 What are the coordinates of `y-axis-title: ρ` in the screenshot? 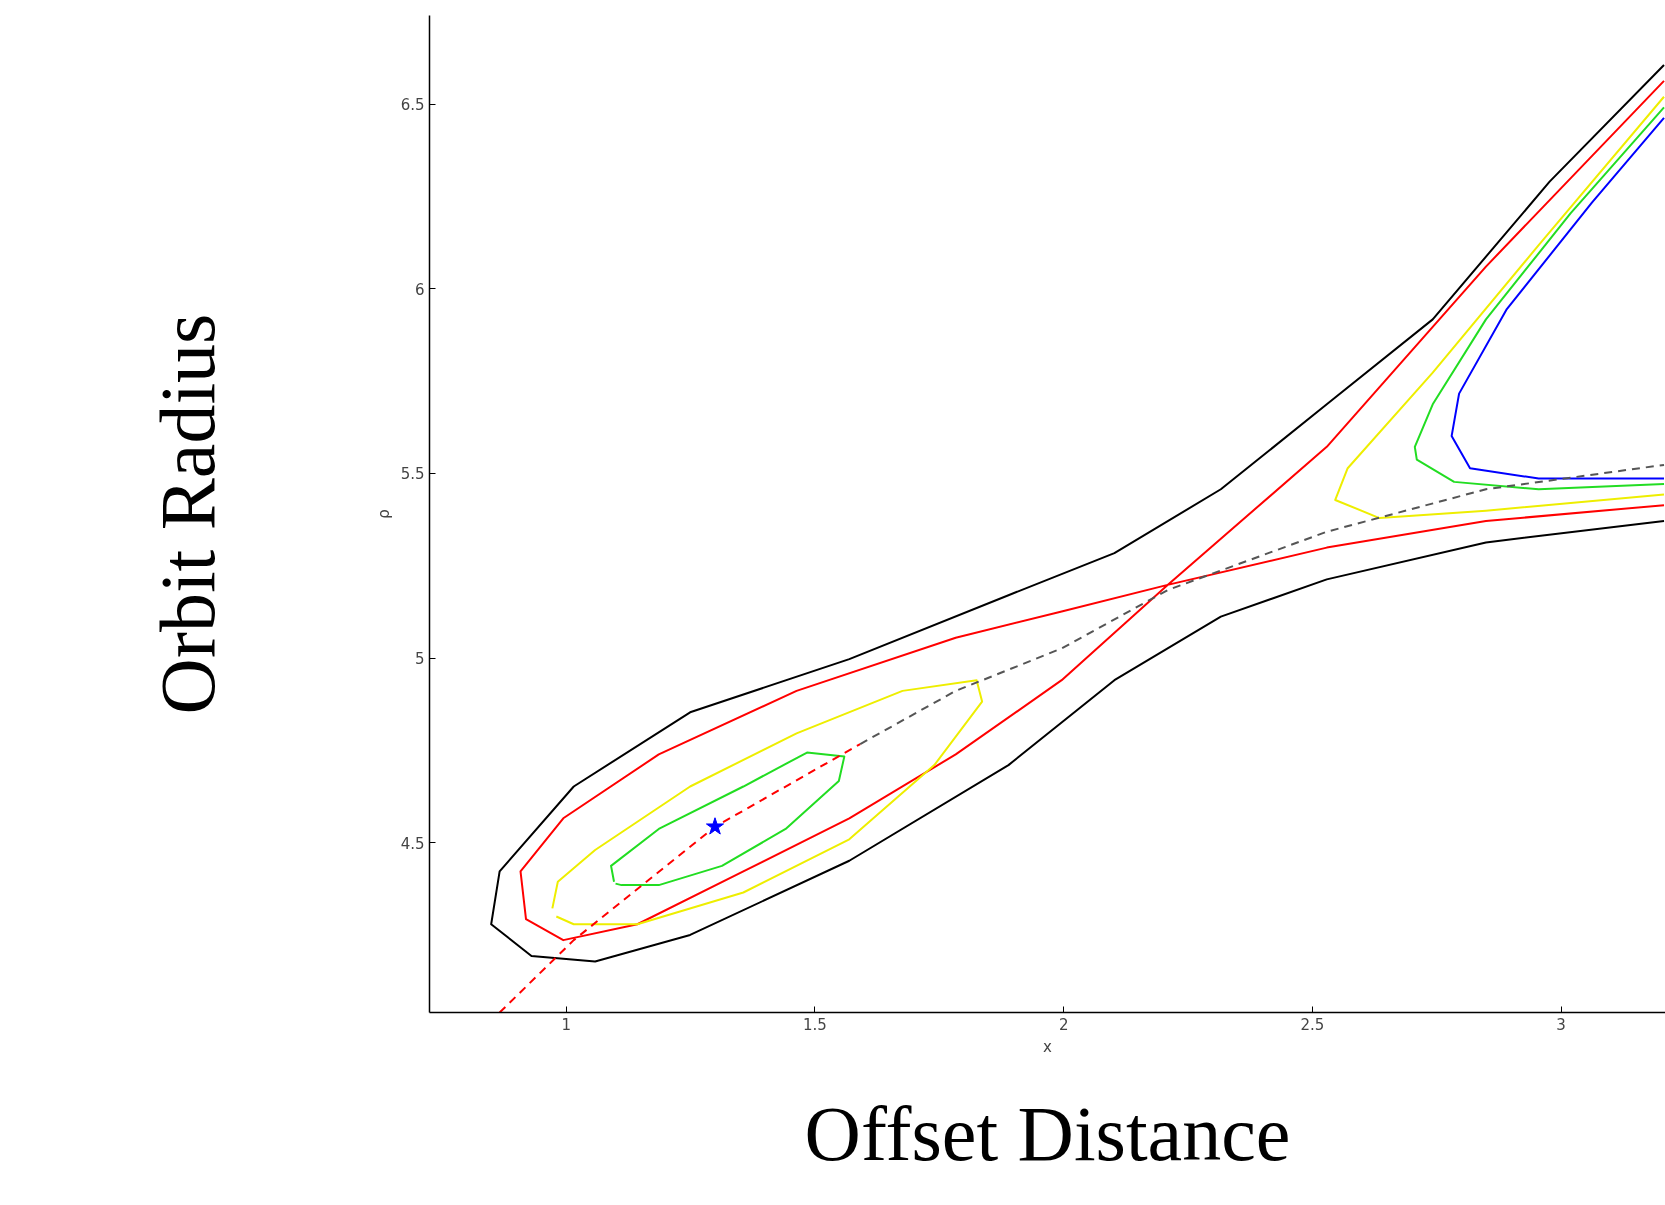 It's located at (383, 514).